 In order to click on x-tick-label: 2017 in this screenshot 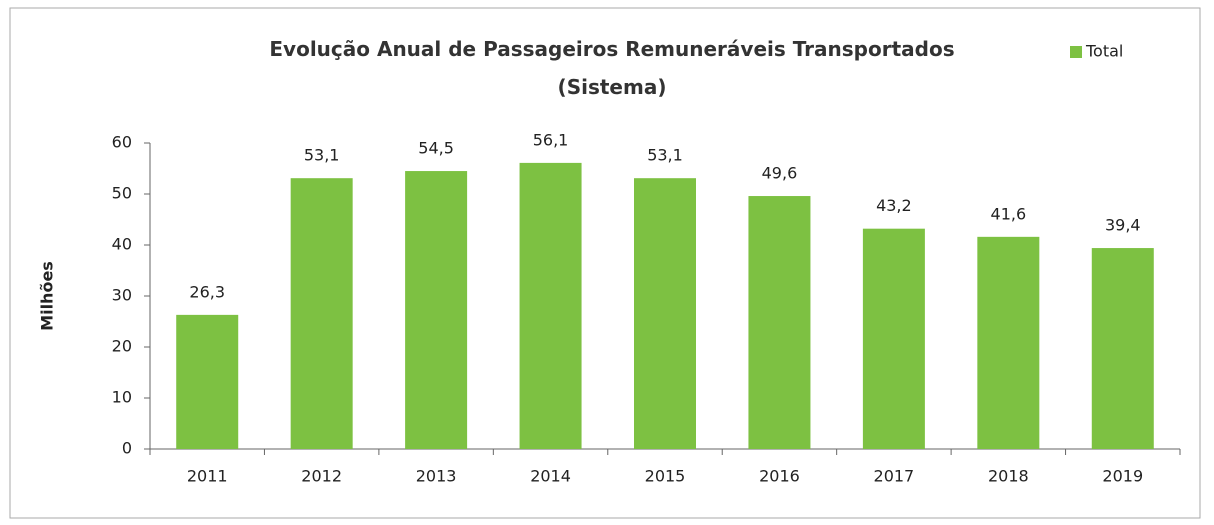, I will do `click(894, 476)`.